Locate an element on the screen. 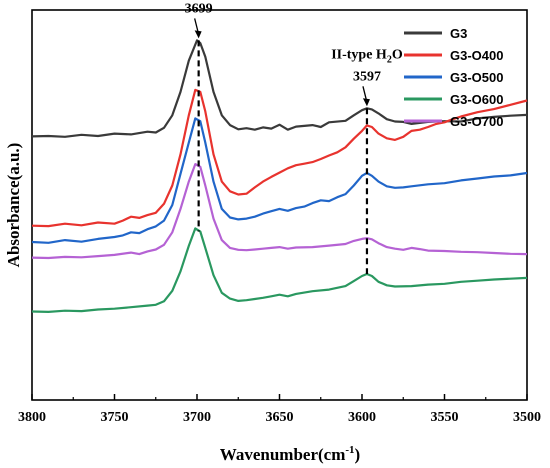 Image resolution: width=550 pixels, height=468 pixels. peak-value-label-0: 3699 is located at coordinates (199, 8).